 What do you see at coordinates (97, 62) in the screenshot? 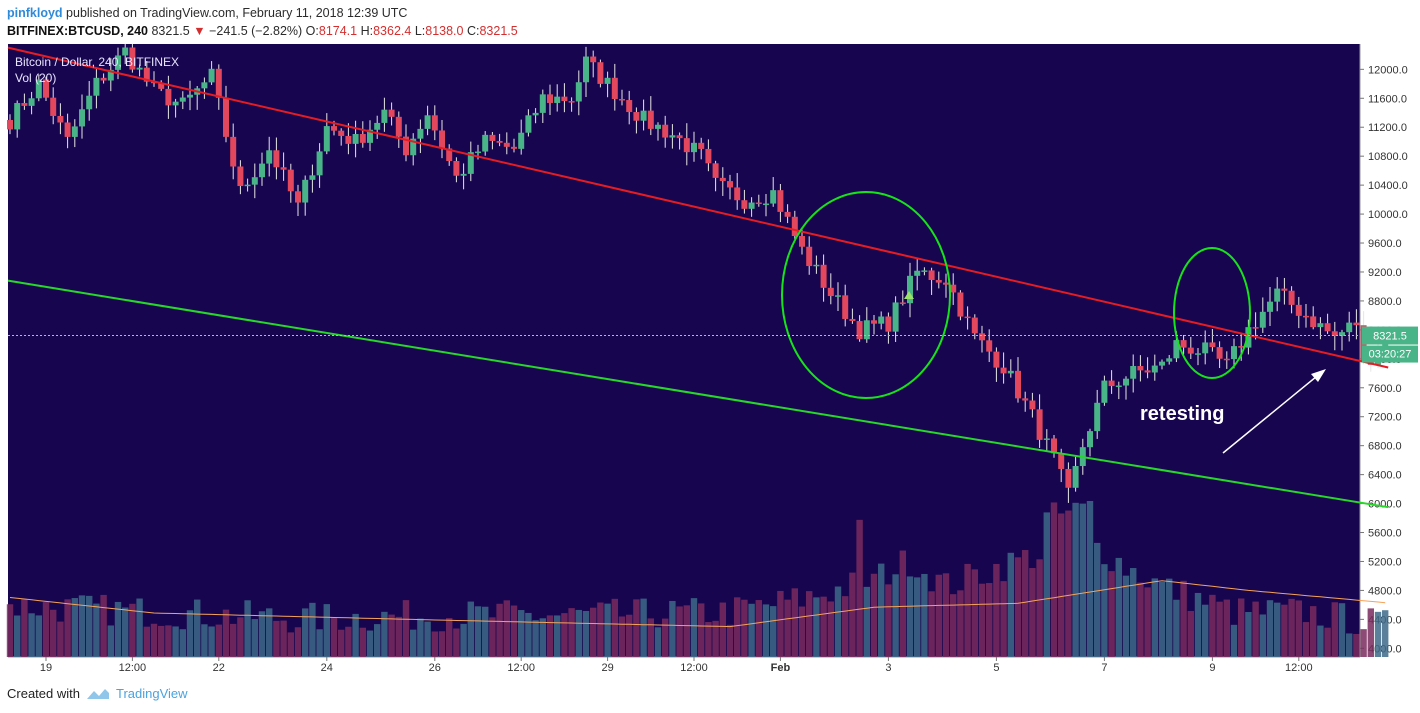
I see `legend-title: Bitcoin / Dollar, 240, BITFINEX` at bounding box center [97, 62].